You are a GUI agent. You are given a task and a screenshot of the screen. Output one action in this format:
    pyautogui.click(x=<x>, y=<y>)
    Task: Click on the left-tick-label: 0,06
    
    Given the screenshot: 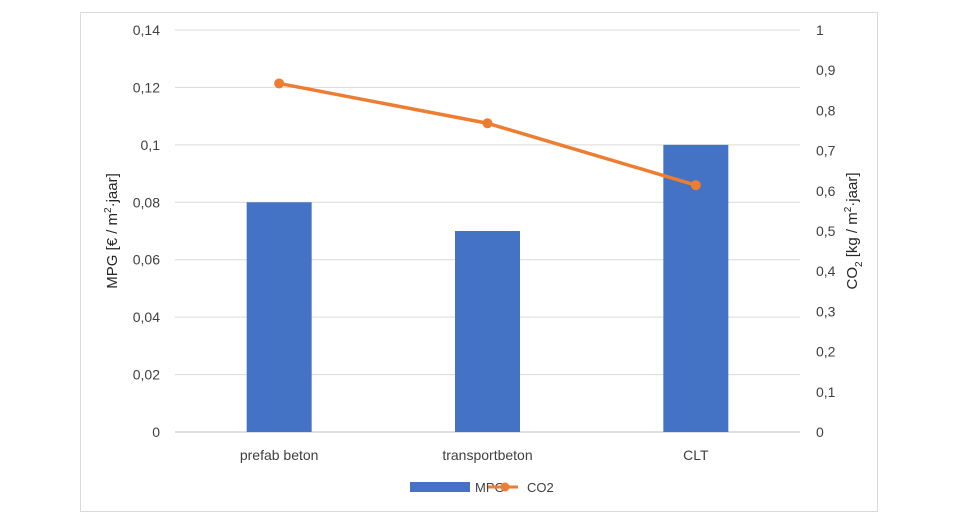 What is the action you would take?
    pyautogui.click(x=146, y=260)
    